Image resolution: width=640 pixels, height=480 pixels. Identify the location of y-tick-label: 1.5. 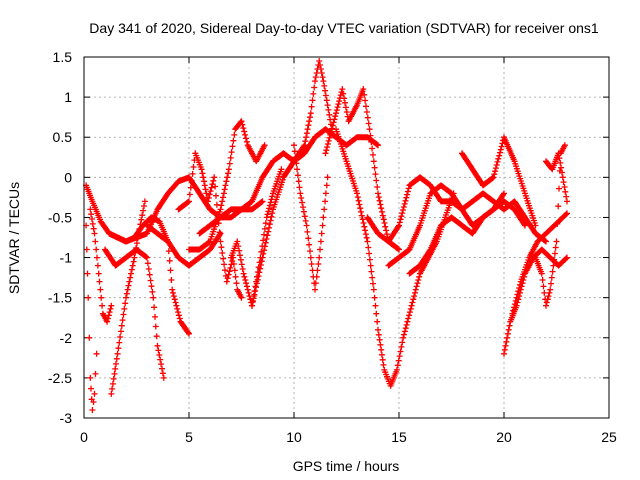
(63, 57).